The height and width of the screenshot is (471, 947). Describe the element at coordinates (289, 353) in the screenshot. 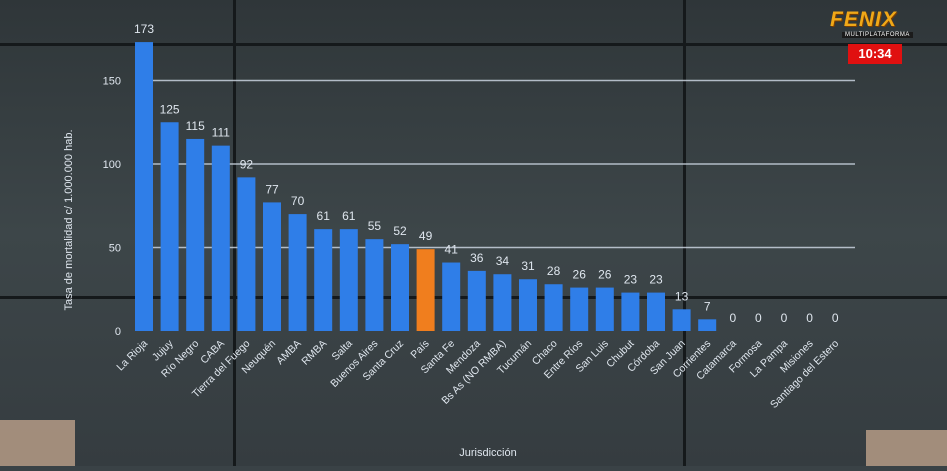

I see `x-tick-label: AMBA` at that location.